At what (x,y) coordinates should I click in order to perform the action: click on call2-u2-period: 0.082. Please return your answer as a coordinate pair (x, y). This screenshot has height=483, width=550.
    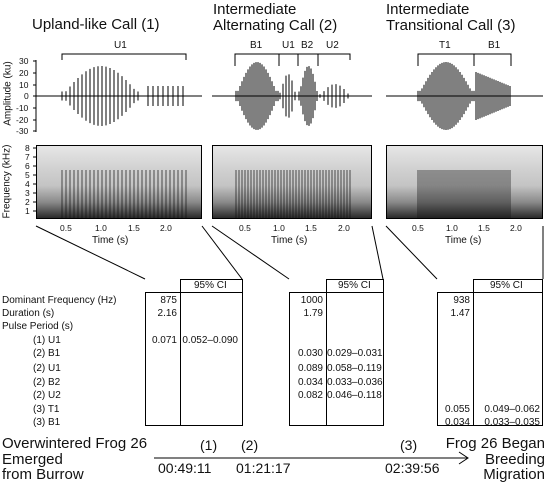
    Looking at the image, I should click on (310, 395).